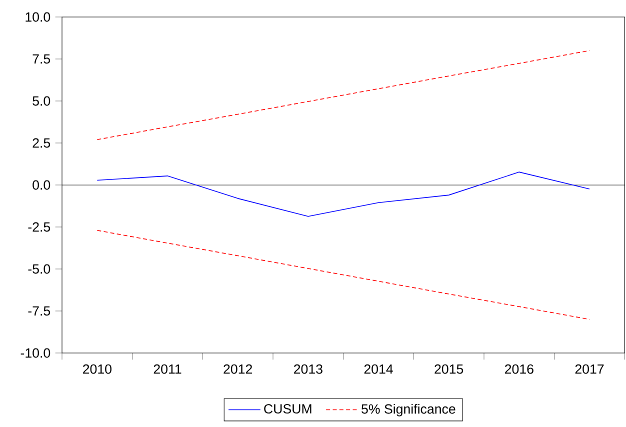  Describe the element at coordinates (41, 185) in the screenshot. I see `y-tick-label: 0.0` at that location.